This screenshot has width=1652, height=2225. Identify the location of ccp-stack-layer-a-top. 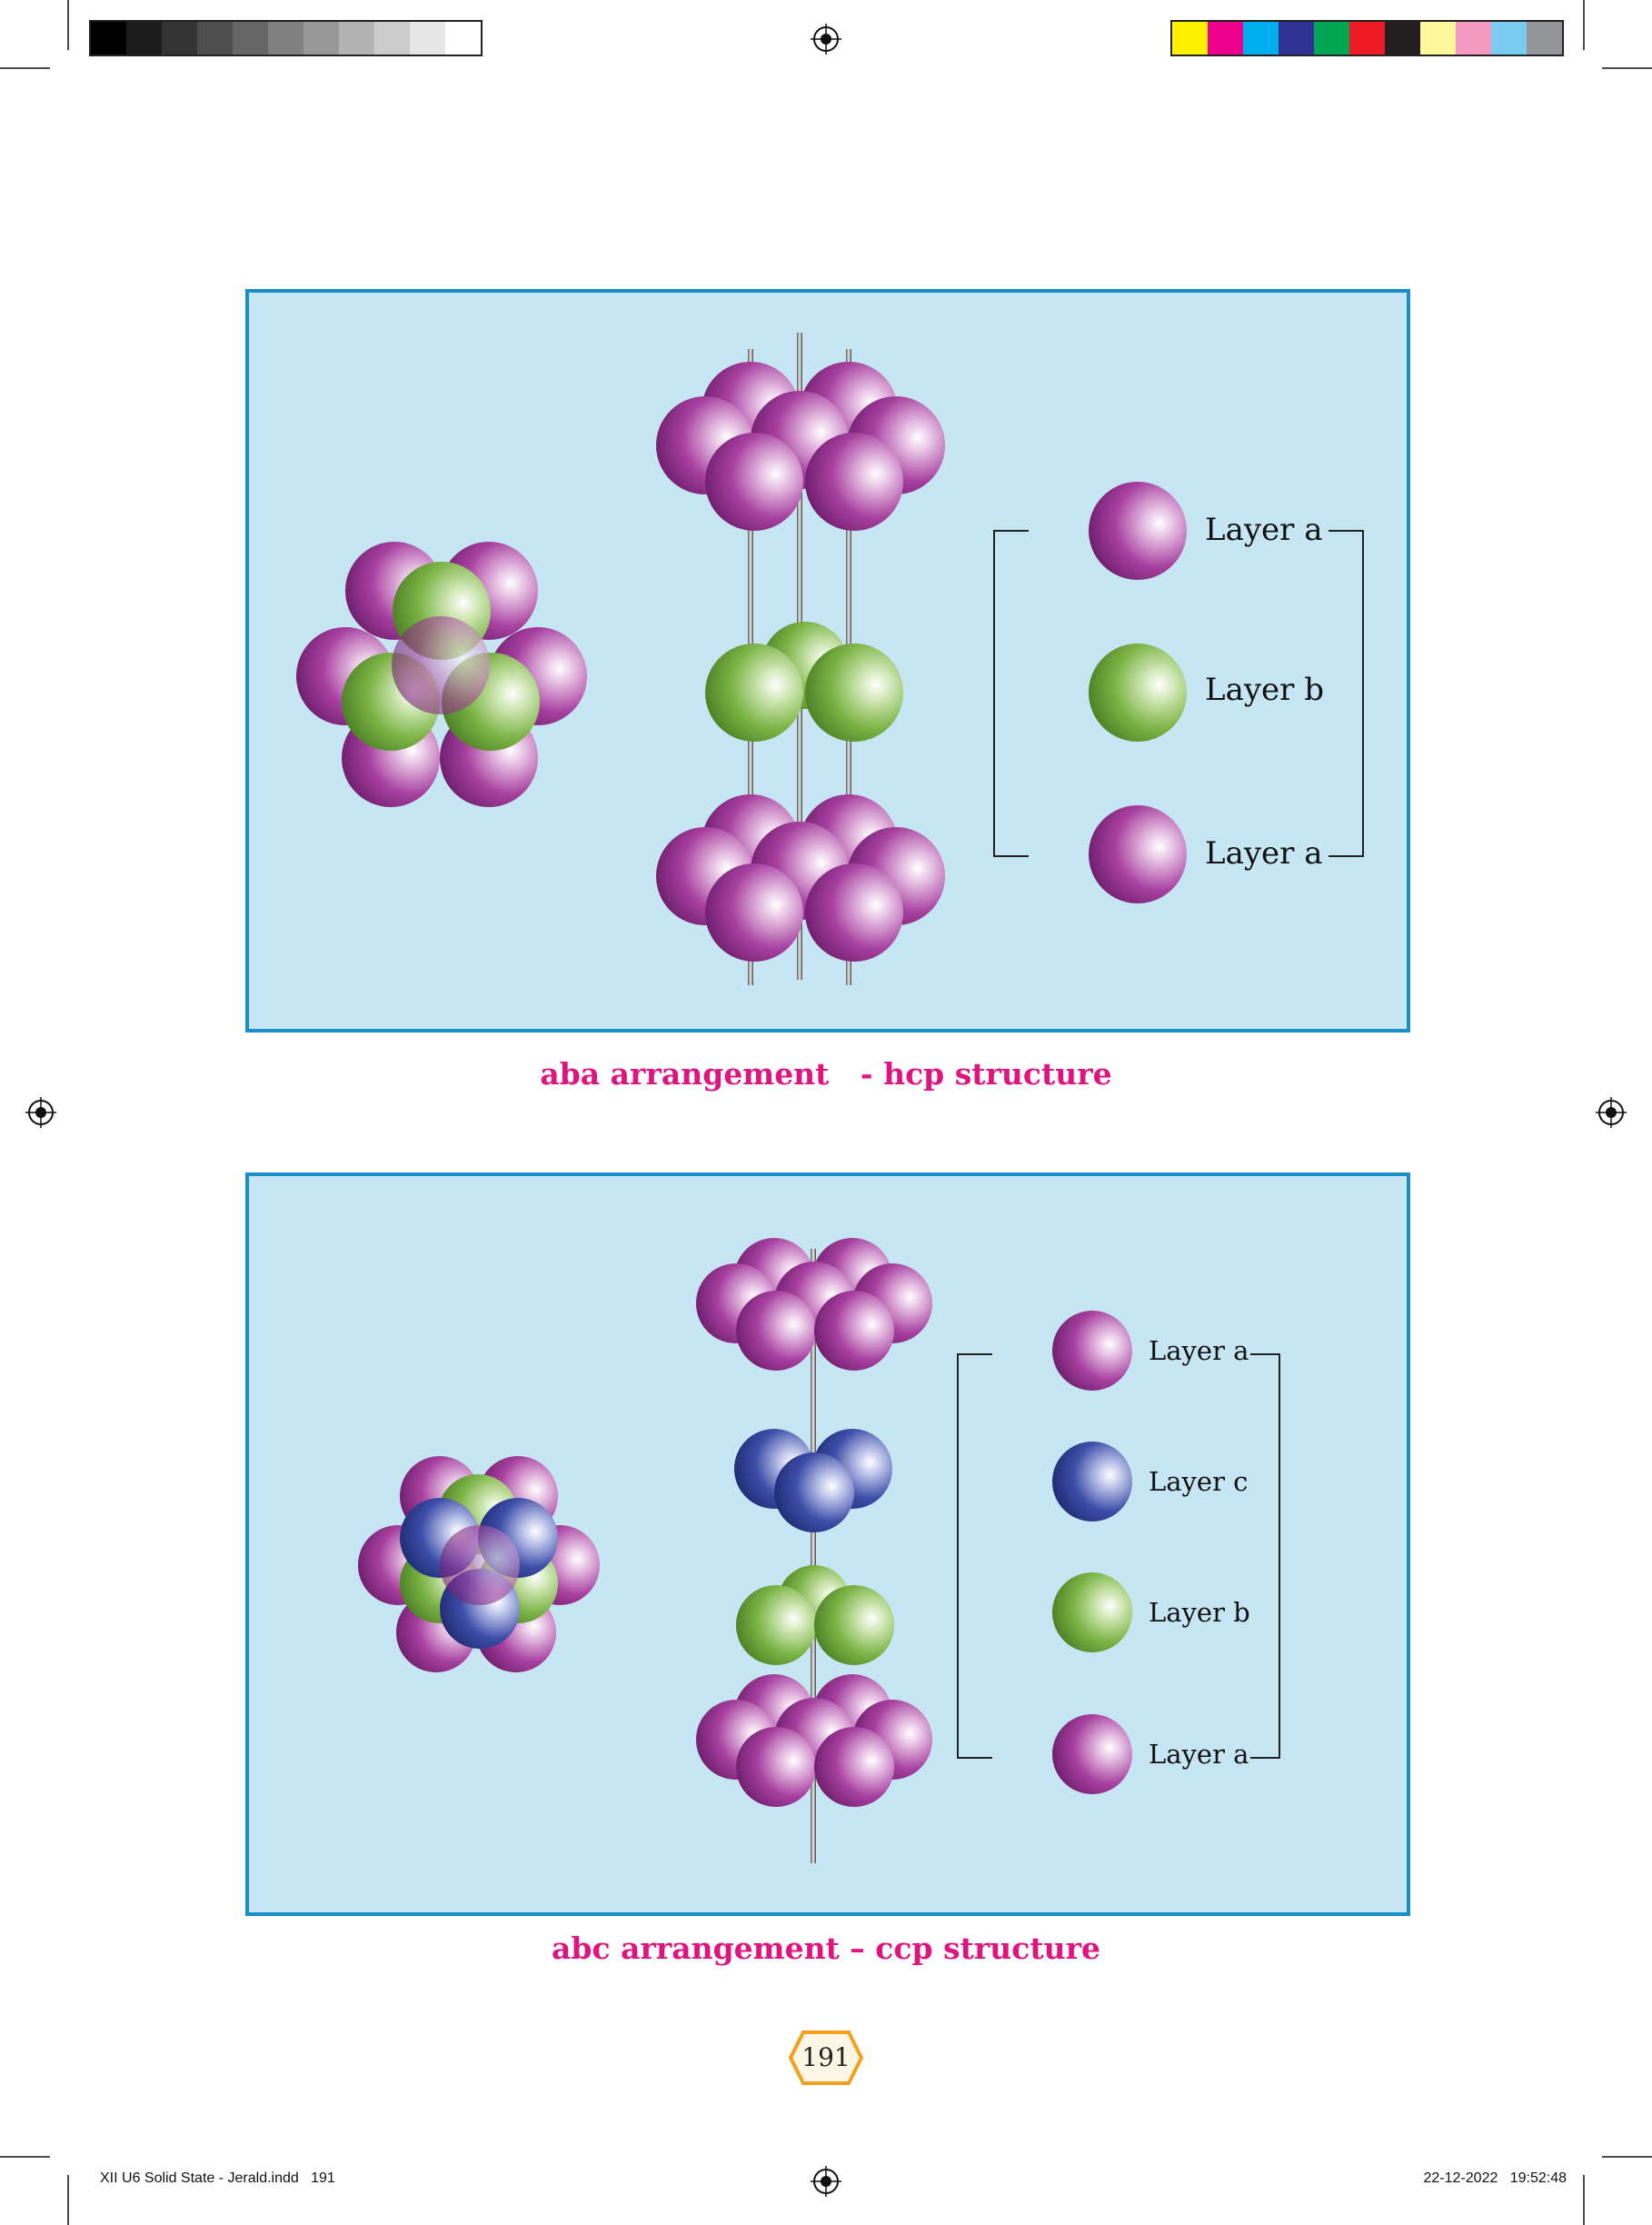
(814, 1304).